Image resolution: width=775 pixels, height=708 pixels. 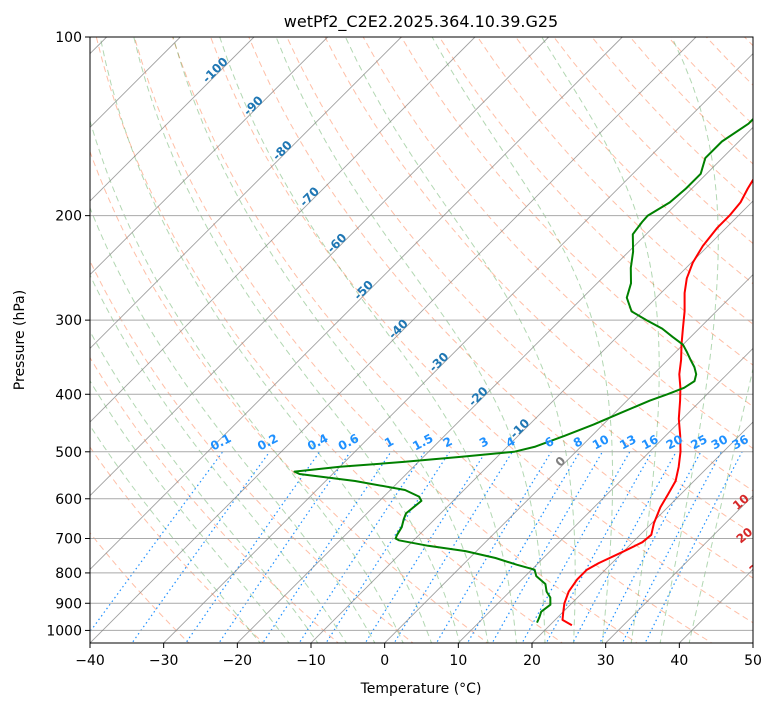 What do you see at coordinates (606, 661) in the screenshot?
I see `x-tick-label: 30` at bounding box center [606, 661].